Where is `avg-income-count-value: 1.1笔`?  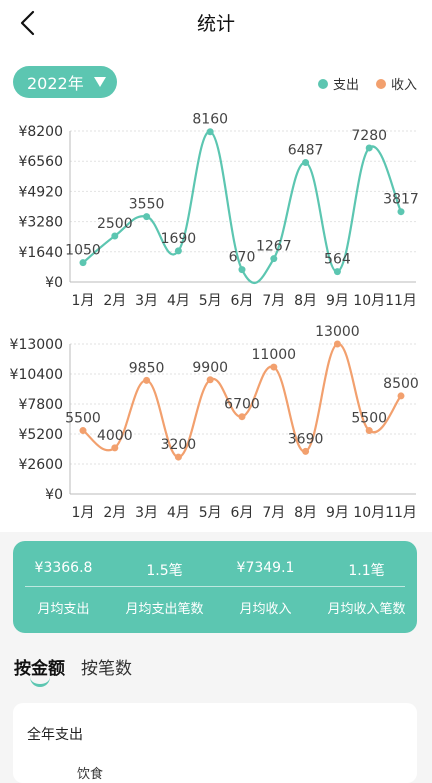 avg-income-count-value: 1.1笔 is located at coordinates (366, 571).